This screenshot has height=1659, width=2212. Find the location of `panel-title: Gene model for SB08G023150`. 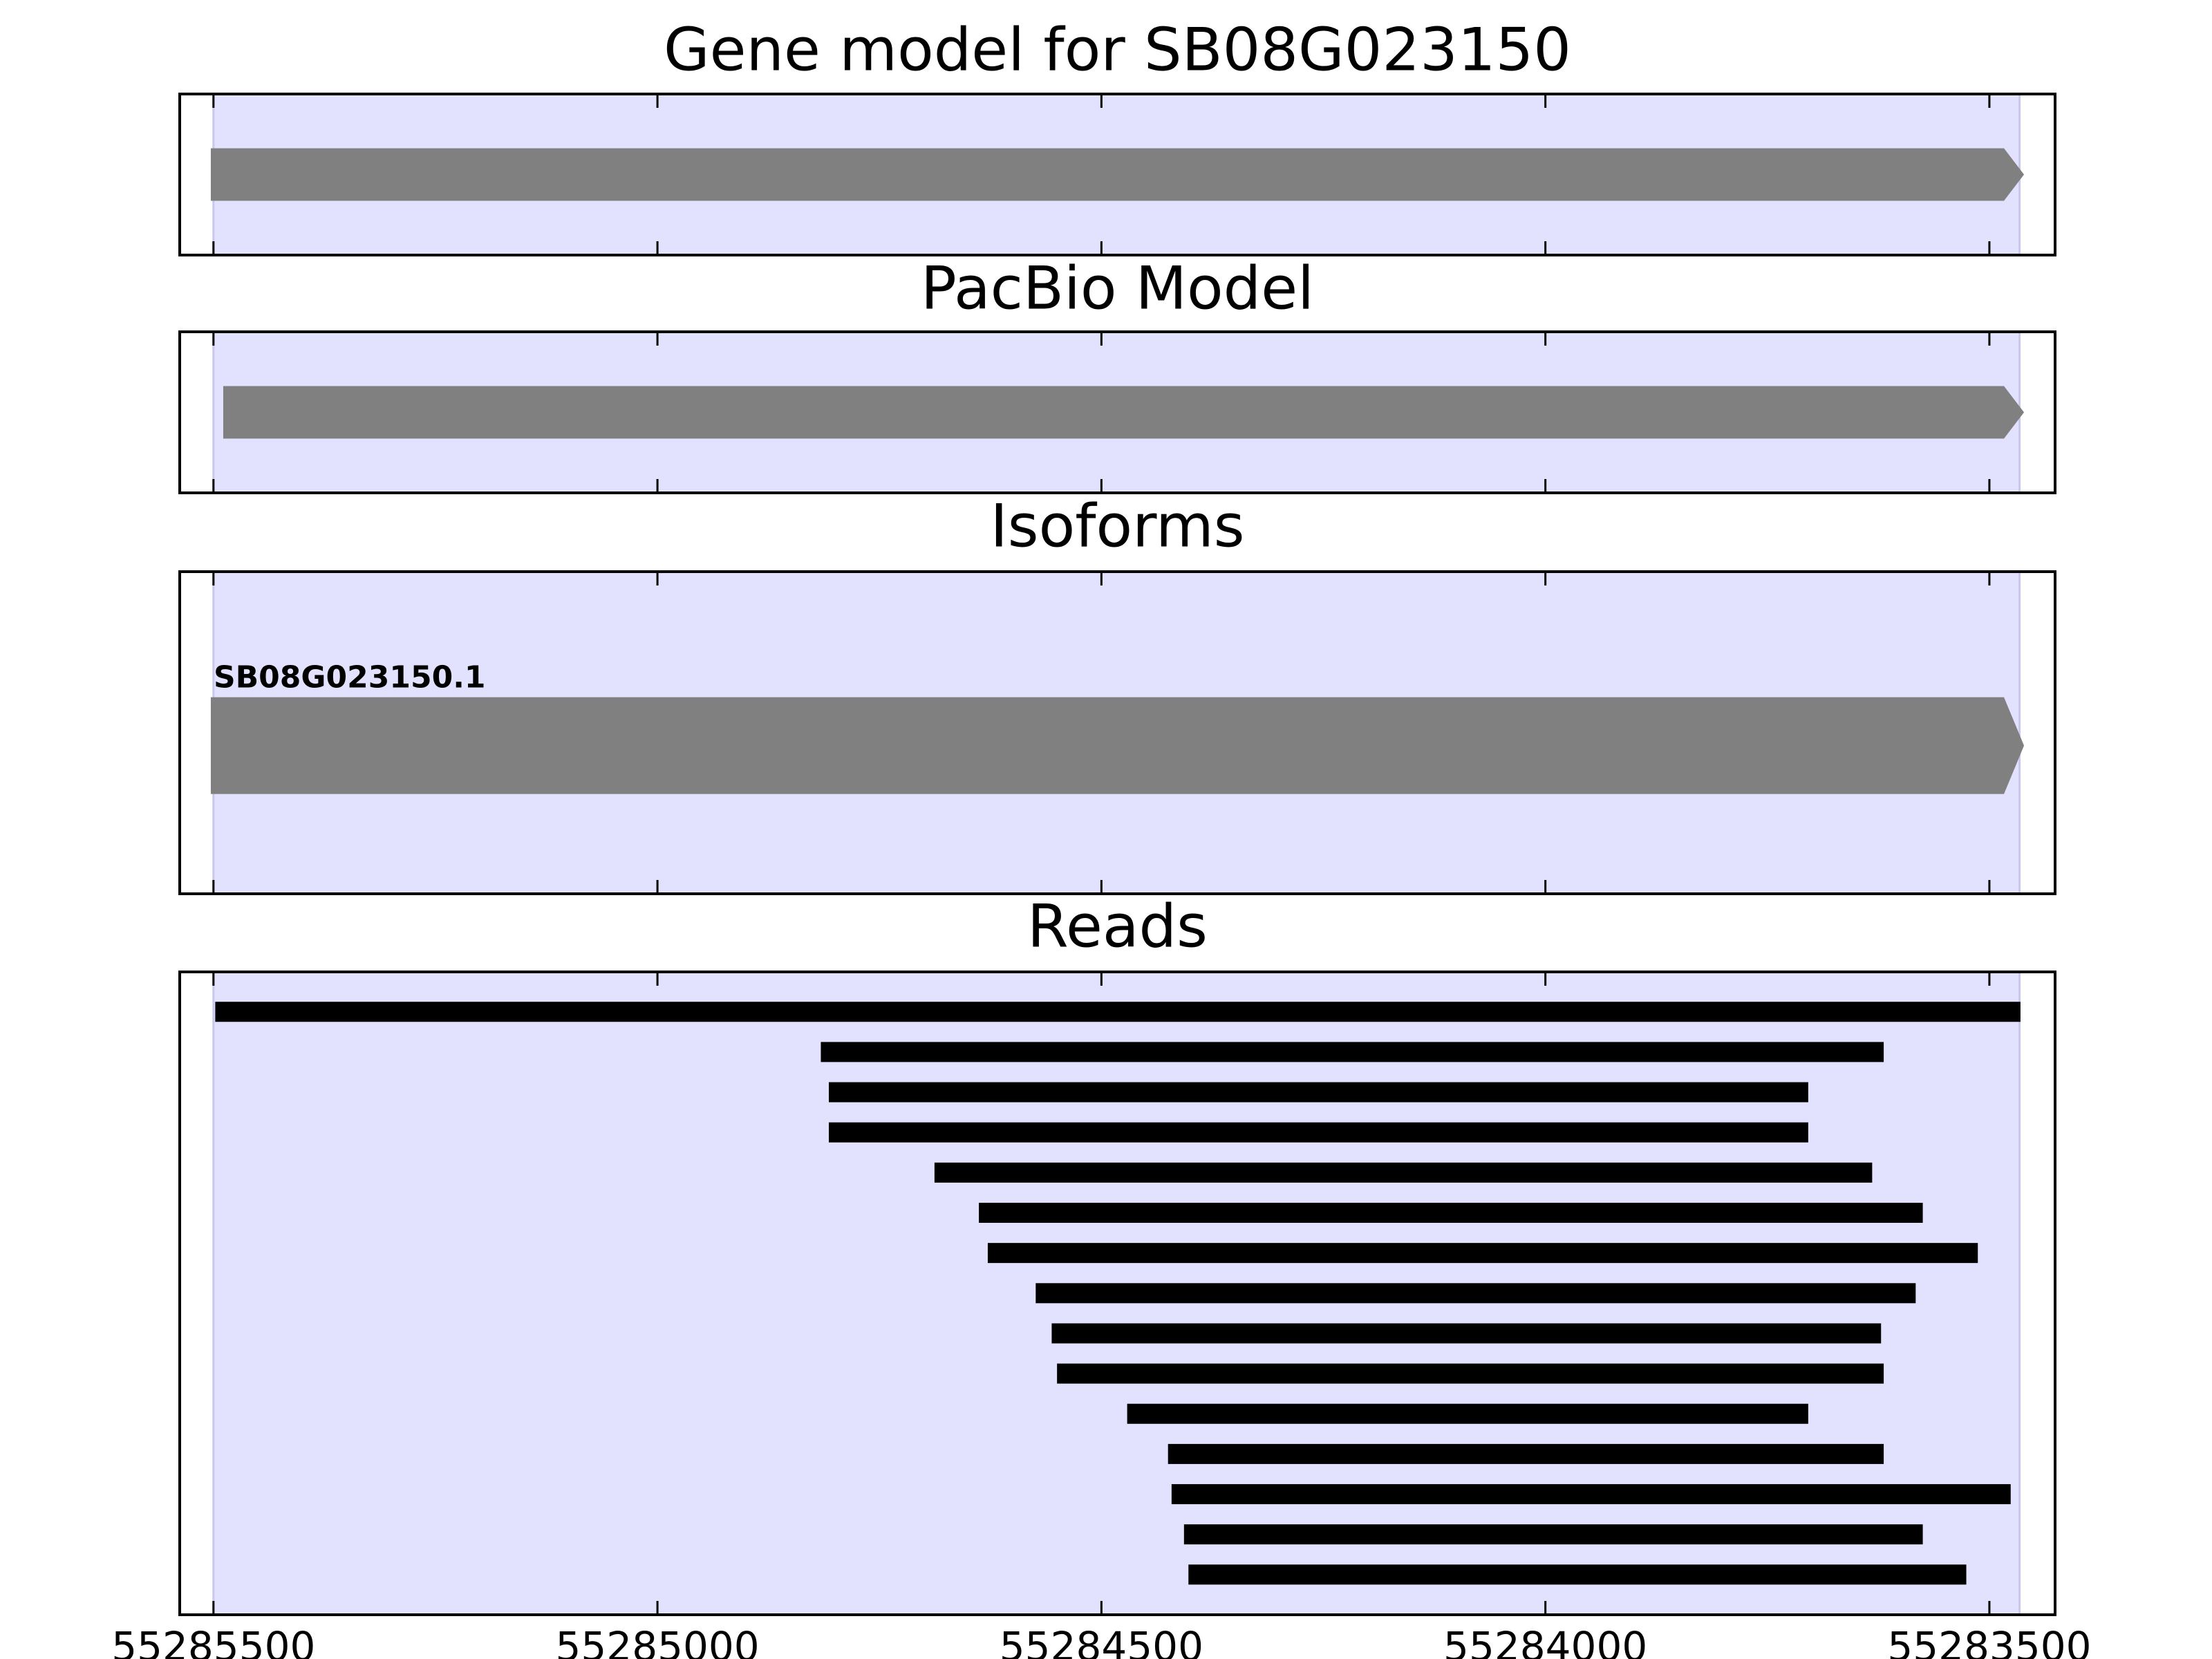

panel-title: Gene model for SB08G023150 is located at coordinates (1117, 49).